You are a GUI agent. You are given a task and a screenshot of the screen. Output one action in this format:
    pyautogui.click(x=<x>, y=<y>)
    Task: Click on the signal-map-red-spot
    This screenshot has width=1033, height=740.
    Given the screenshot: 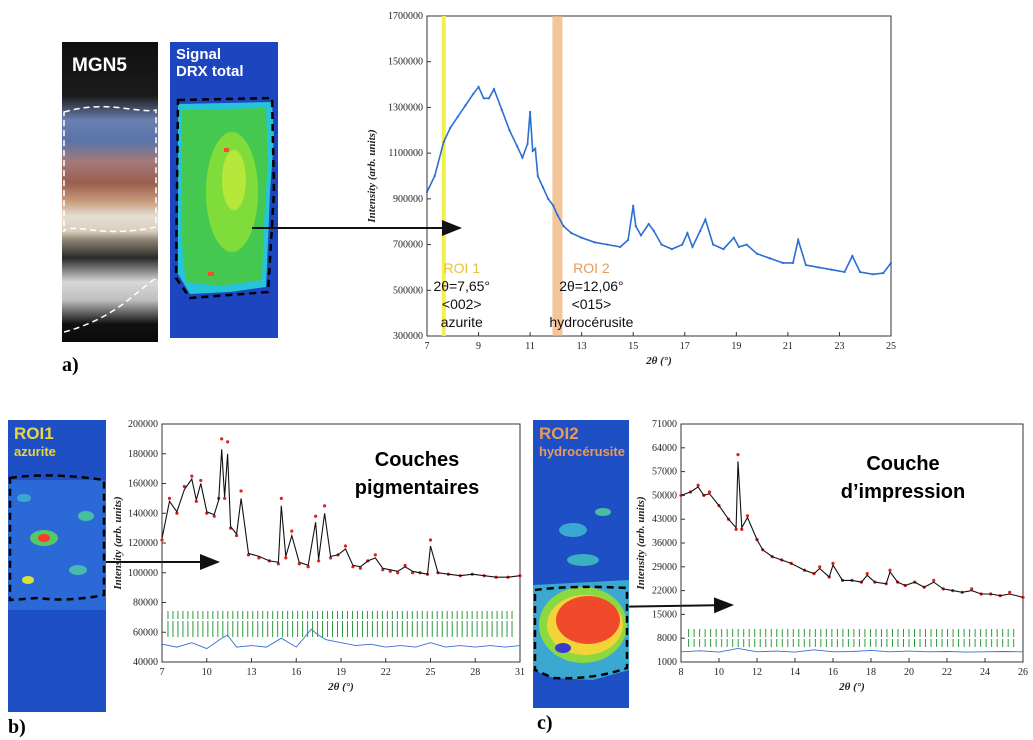 What is the action you would take?
    pyautogui.click(x=226, y=150)
    